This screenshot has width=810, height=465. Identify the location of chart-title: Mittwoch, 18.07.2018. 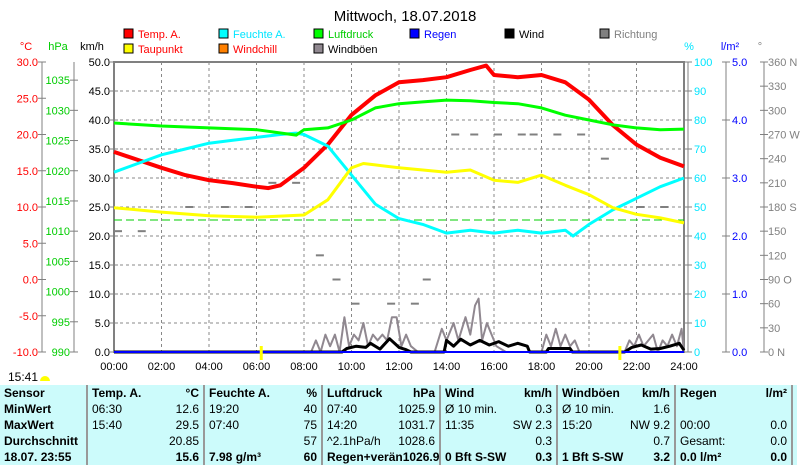
(405, 16).